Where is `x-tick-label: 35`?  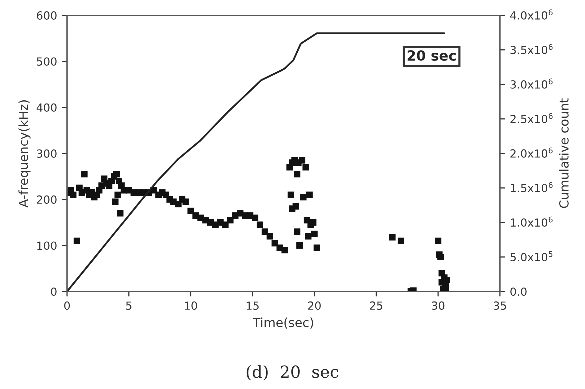
x-tick-label: 35 is located at coordinates (500, 306).